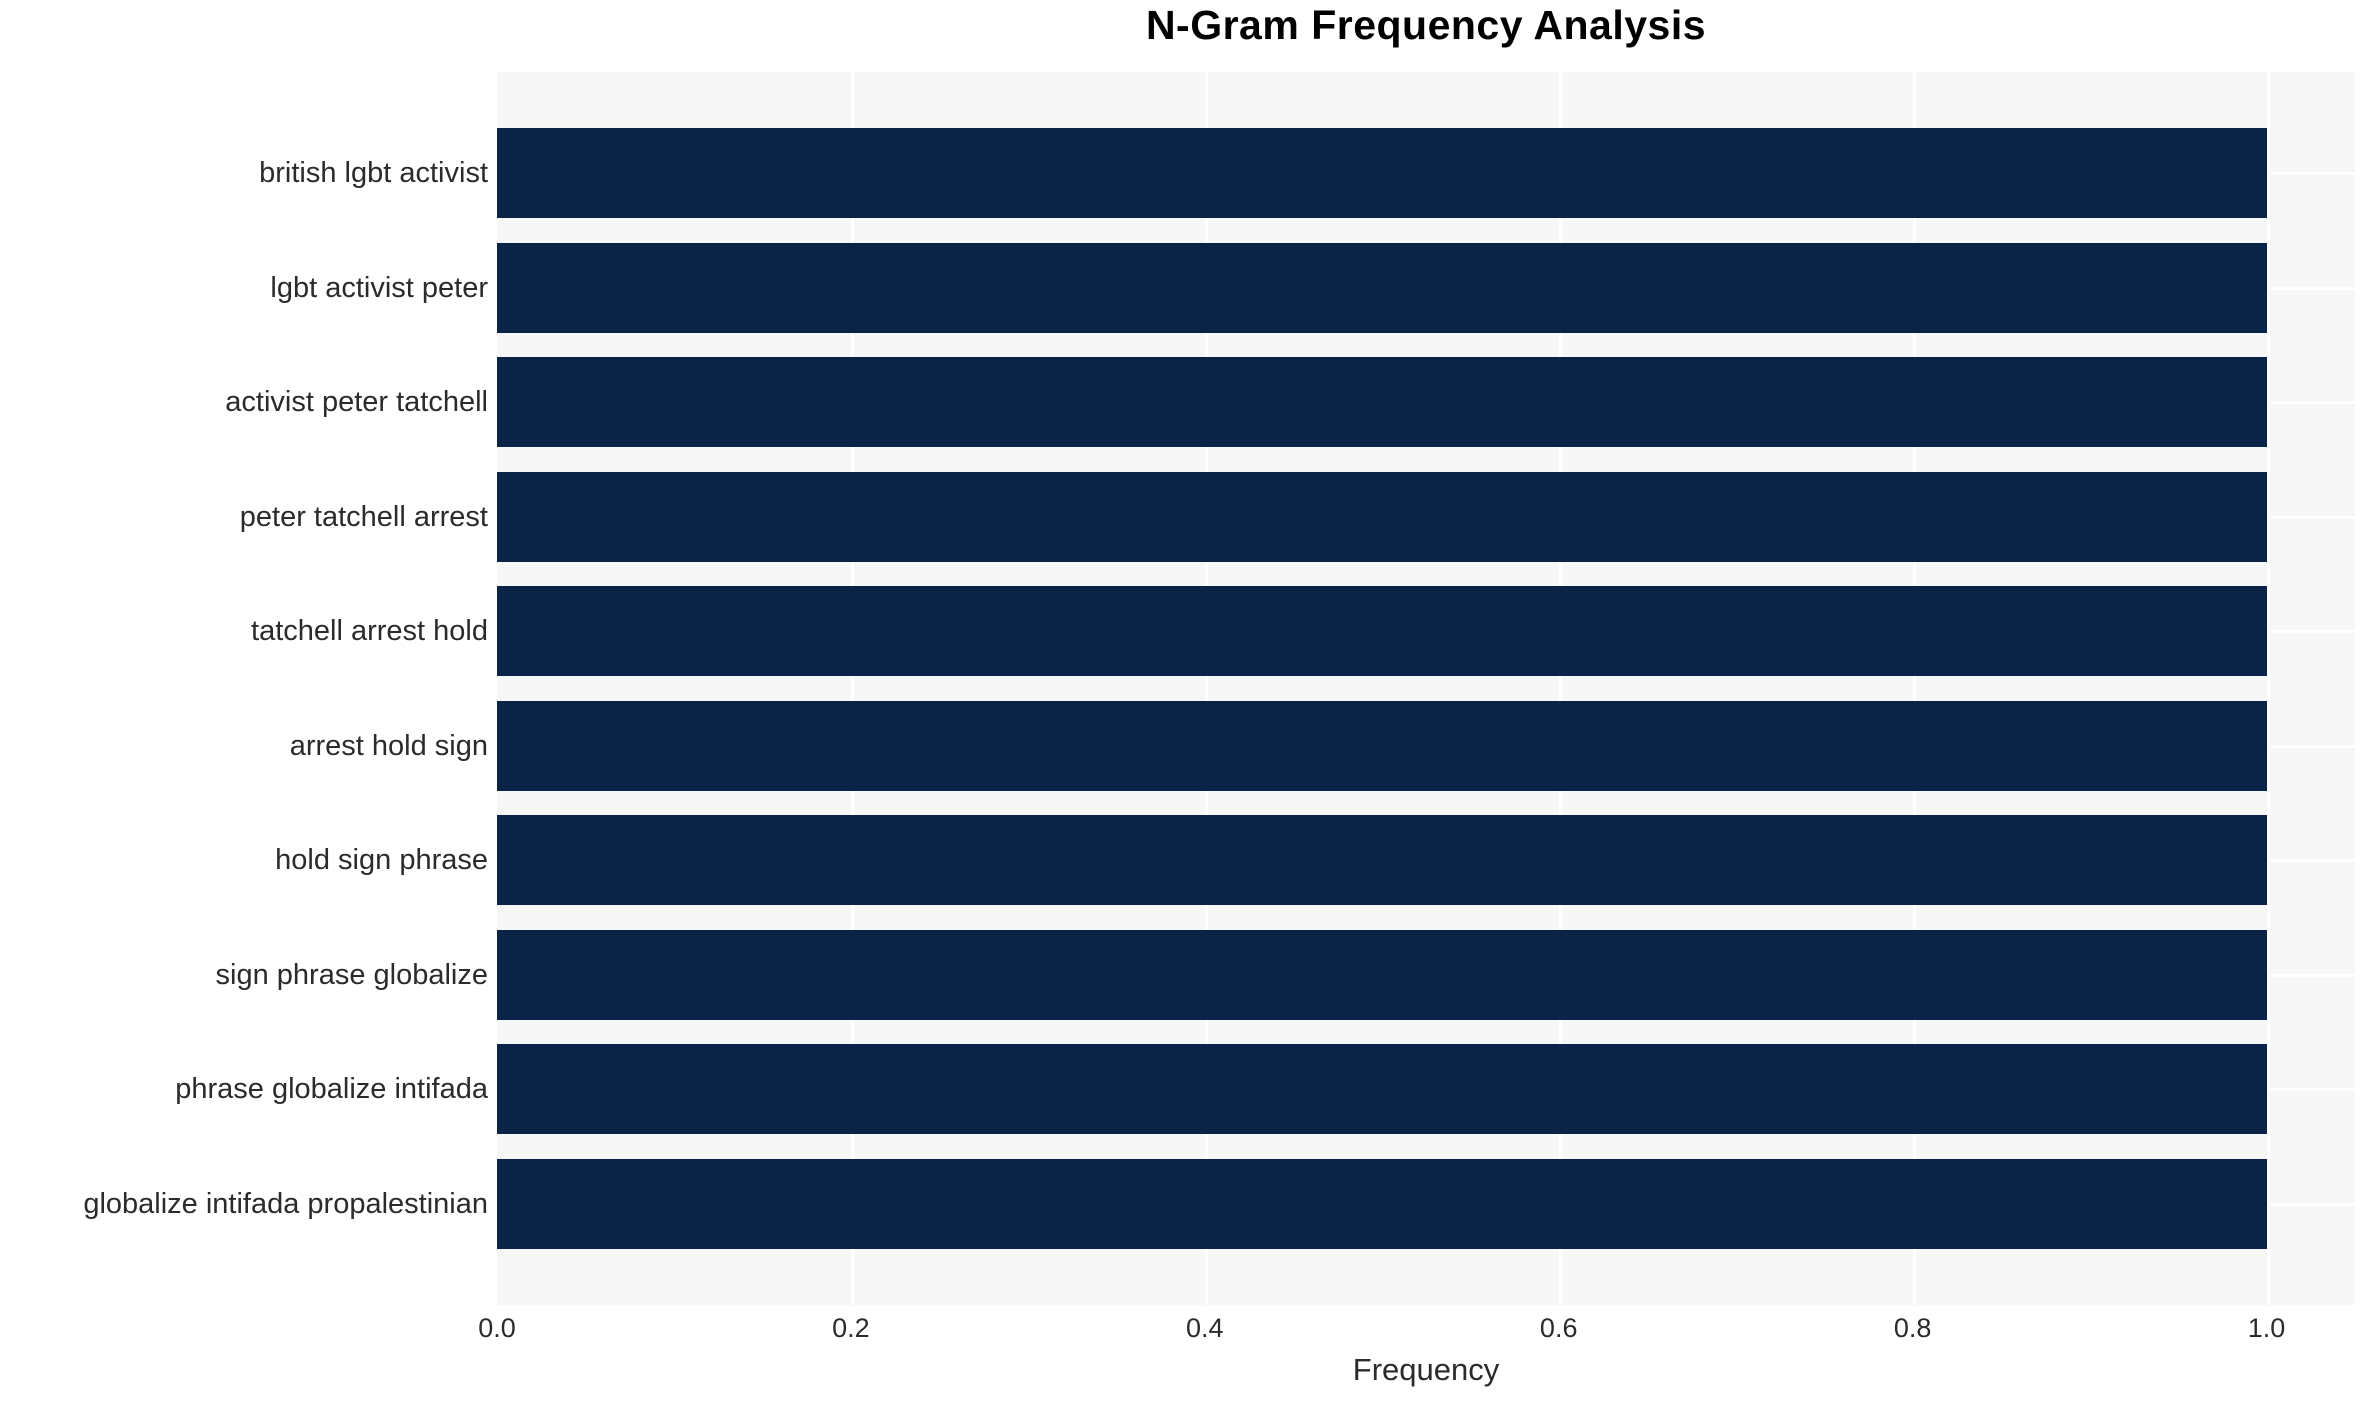  I want to click on chart-title: N-Gram Frequency Analysis, so click(1426, 25).